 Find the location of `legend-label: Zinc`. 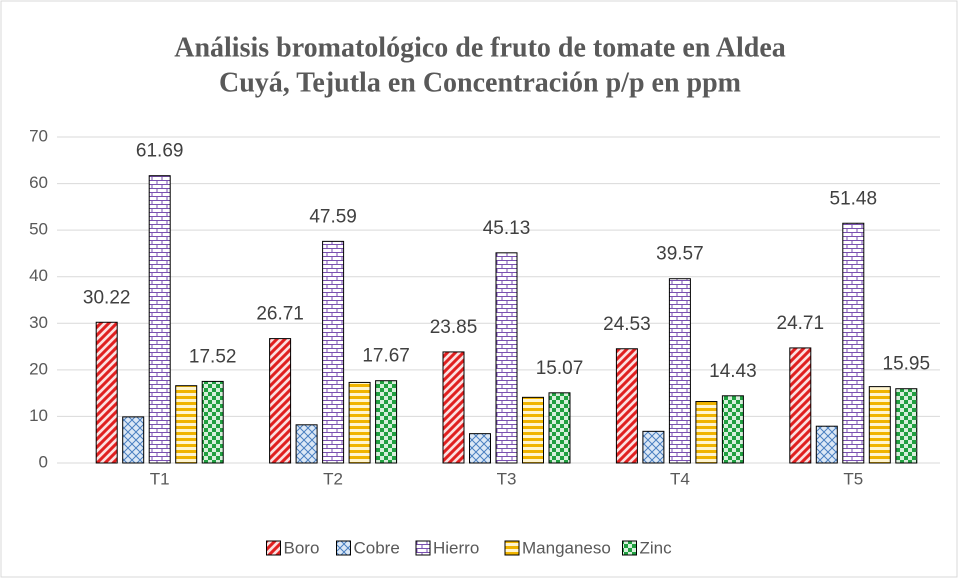

legend-label: Zinc is located at coordinates (656, 547).